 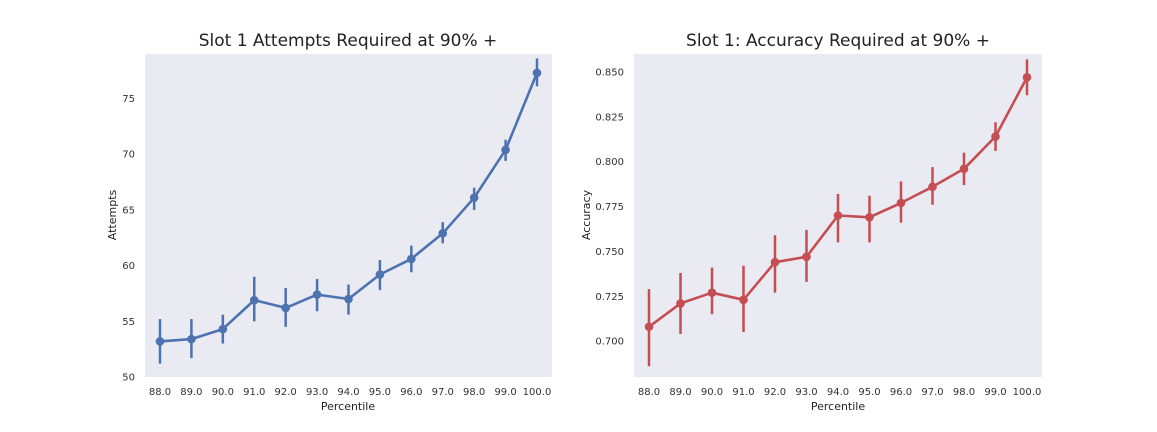 I want to click on y-tick-label: 0.850, so click(x=609, y=72).